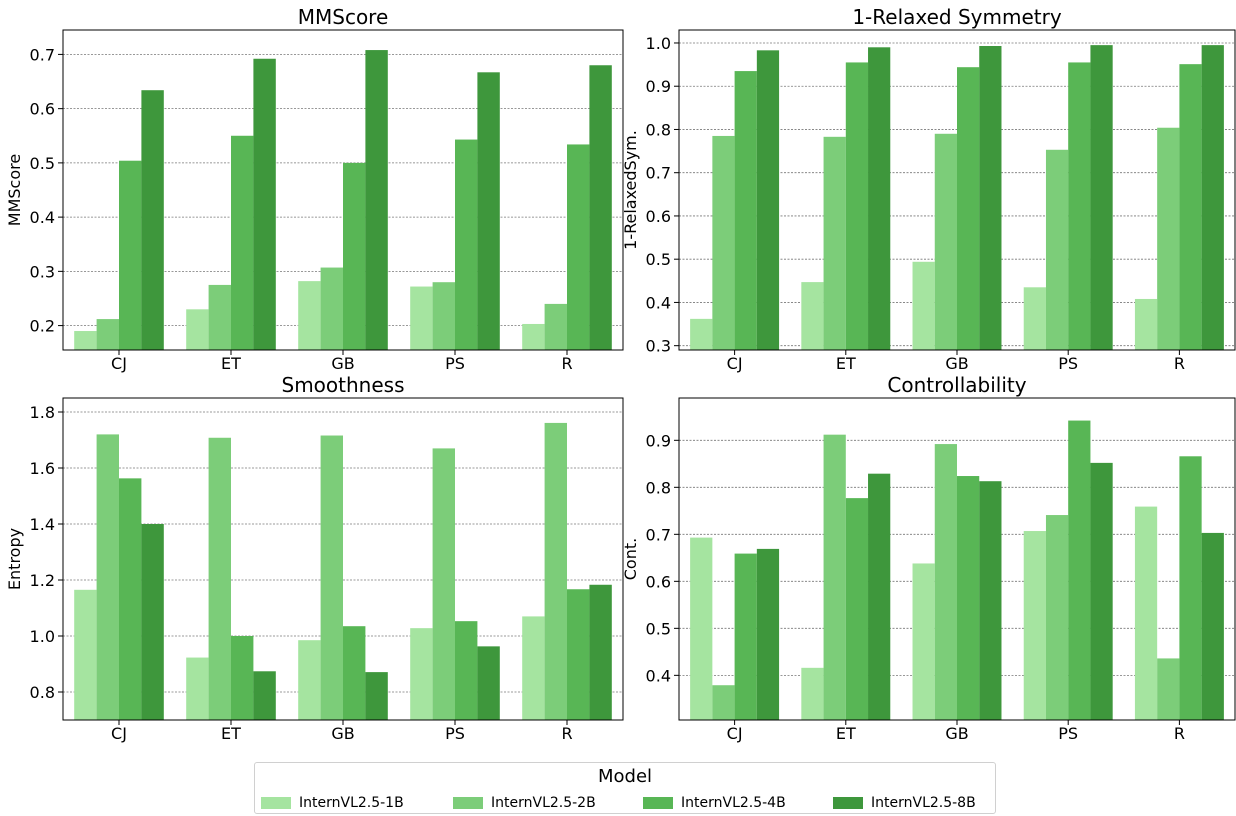 The width and height of the screenshot is (1236, 816). I want to click on chart-3-xtick-label: GB, so click(342, 733).